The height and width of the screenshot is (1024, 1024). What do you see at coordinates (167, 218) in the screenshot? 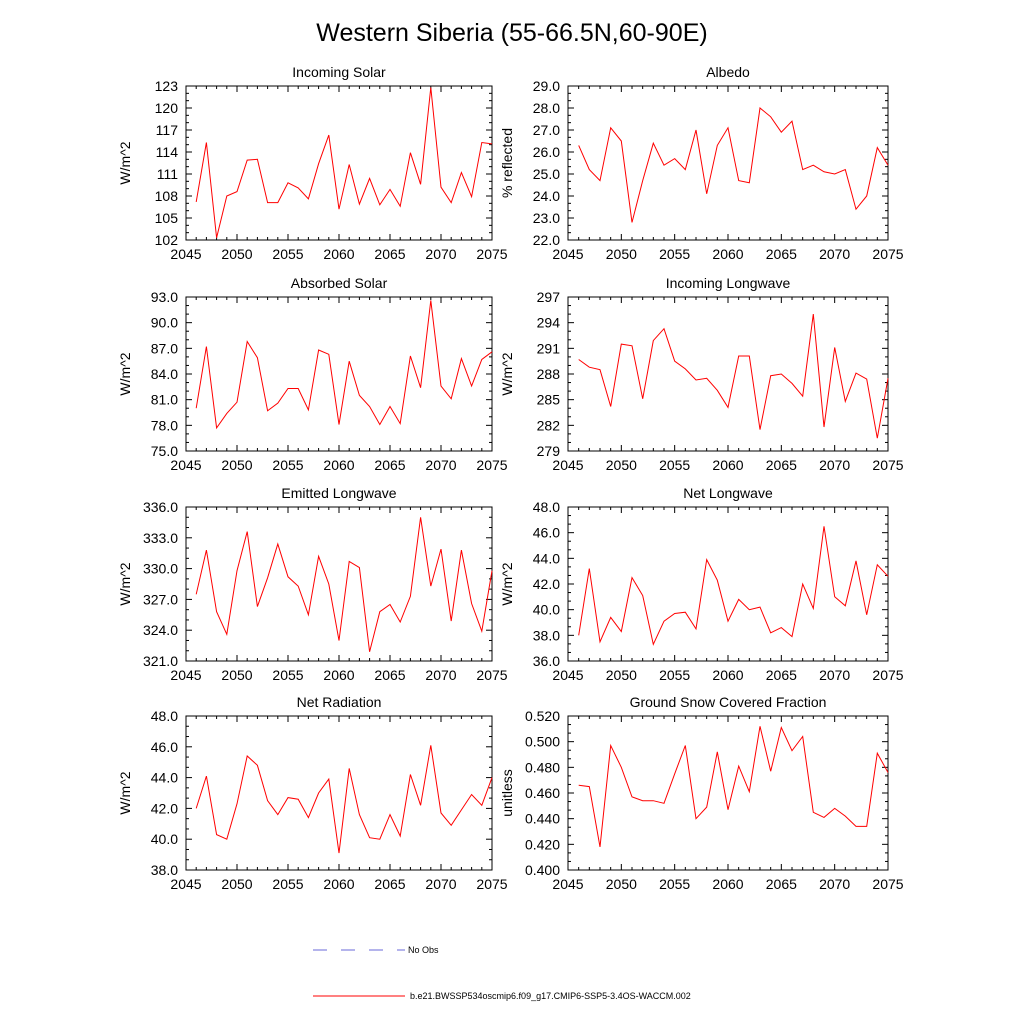
I see `y-tick-label: 105` at bounding box center [167, 218].